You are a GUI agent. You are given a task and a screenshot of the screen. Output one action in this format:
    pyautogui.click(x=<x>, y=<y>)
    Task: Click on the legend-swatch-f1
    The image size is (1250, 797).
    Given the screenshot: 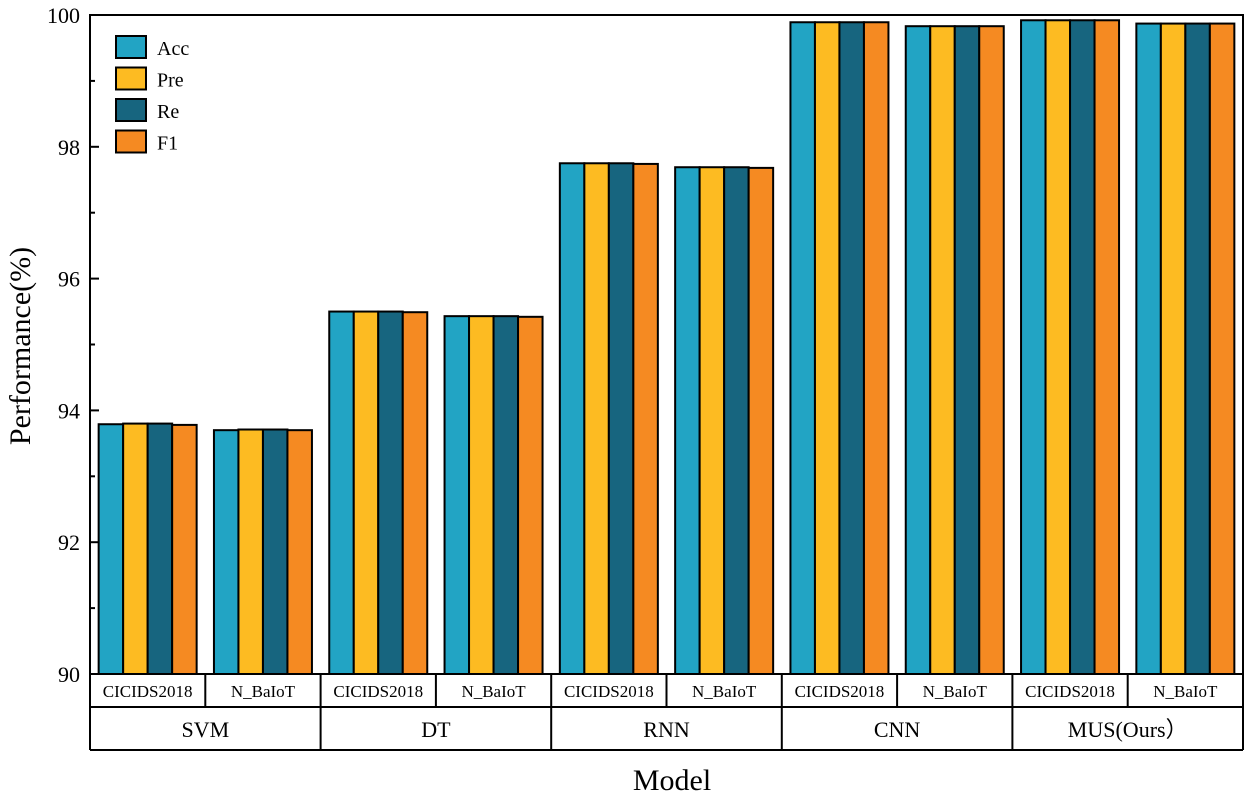 What is the action you would take?
    pyautogui.click(x=131, y=141)
    